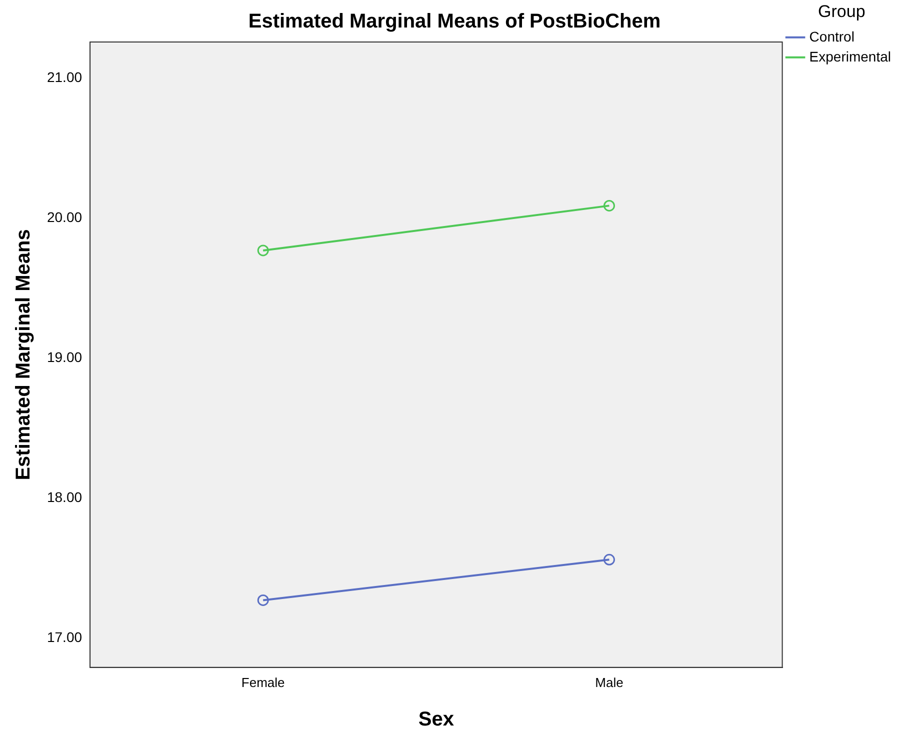 The width and height of the screenshot is (905, 744). I want to click on y-tick-label: 17.00, so click(64, 636).